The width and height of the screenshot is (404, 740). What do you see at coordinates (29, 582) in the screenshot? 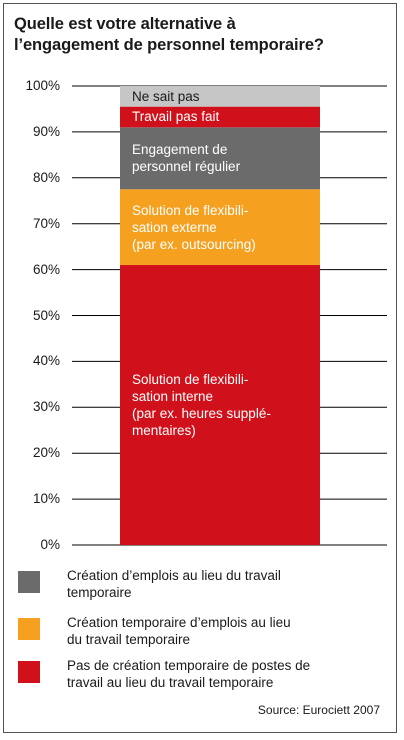
I see `gray-square-icon` at bounding box center [29, 582].